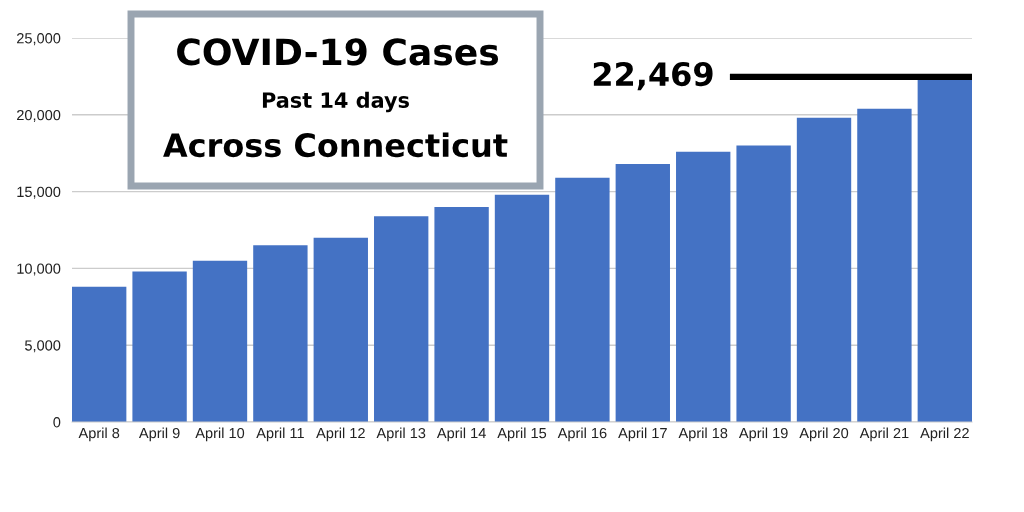 The height and width of the screenshot is (512, 1024). I want to click on annotation: Across Connecticut, so click(335, 145).